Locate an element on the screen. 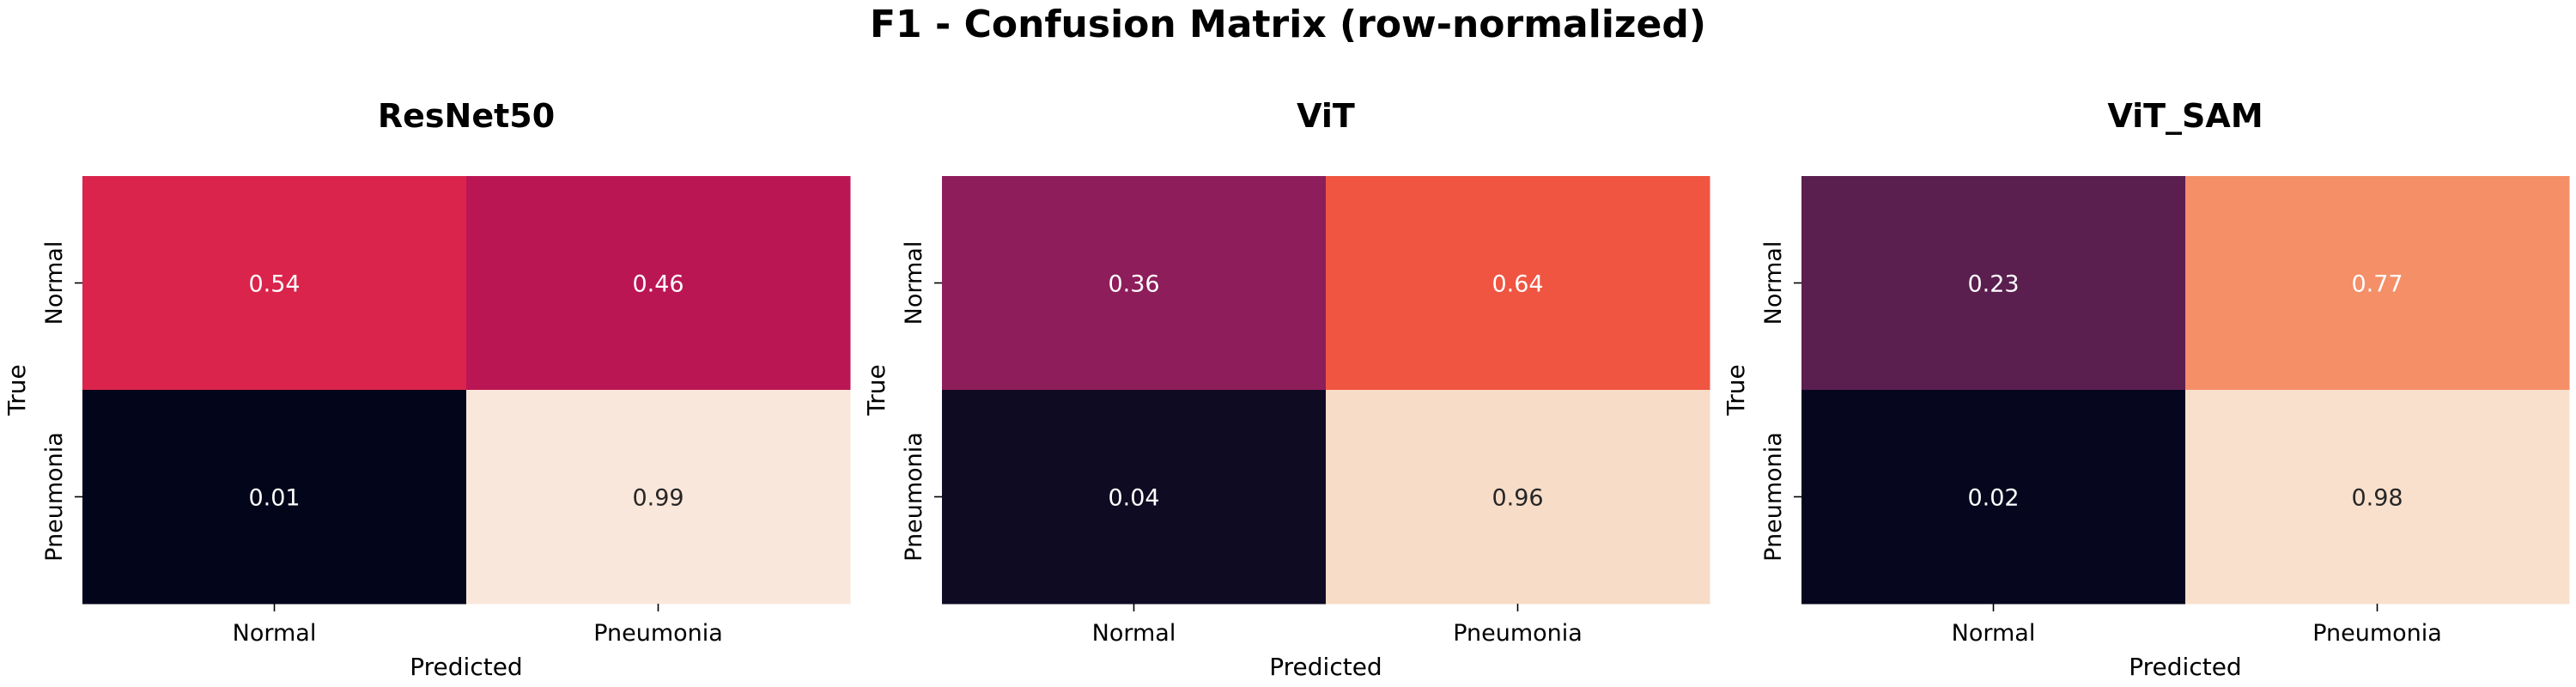  cell-value-label: 0.46 is located at coordinates (658, 284).